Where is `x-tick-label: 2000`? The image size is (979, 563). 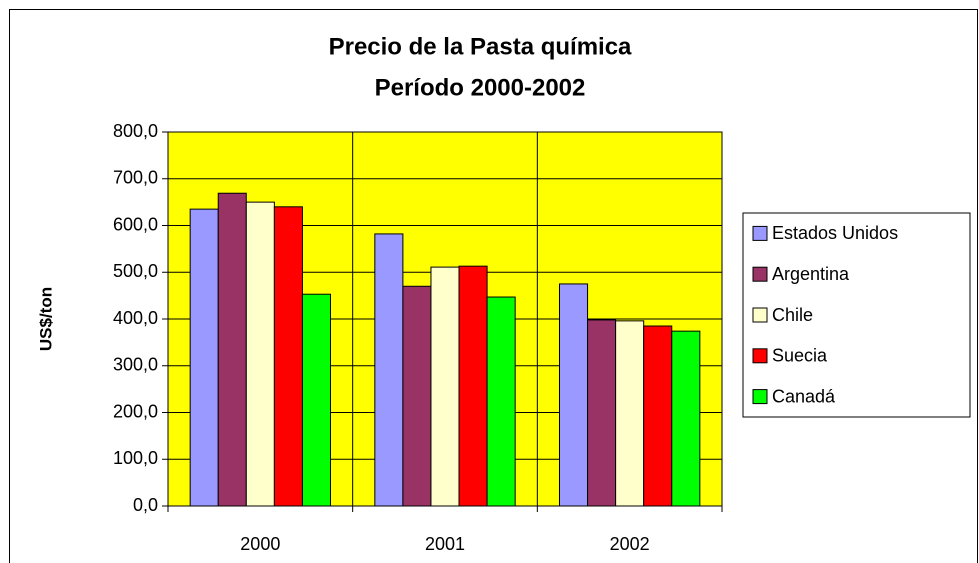
x-tick-label: 2000 is located at coordinates (260, 544).